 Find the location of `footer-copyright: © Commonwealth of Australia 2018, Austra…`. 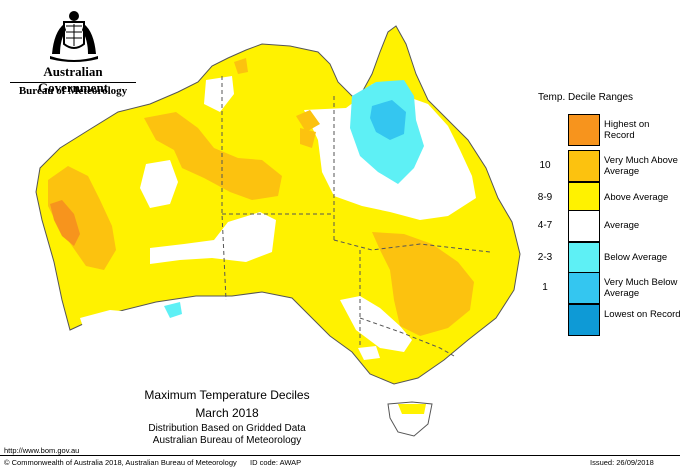

footer-copyright: © Commonwealth of Australia 2018, Austra… is located at coordinates (120, 462).